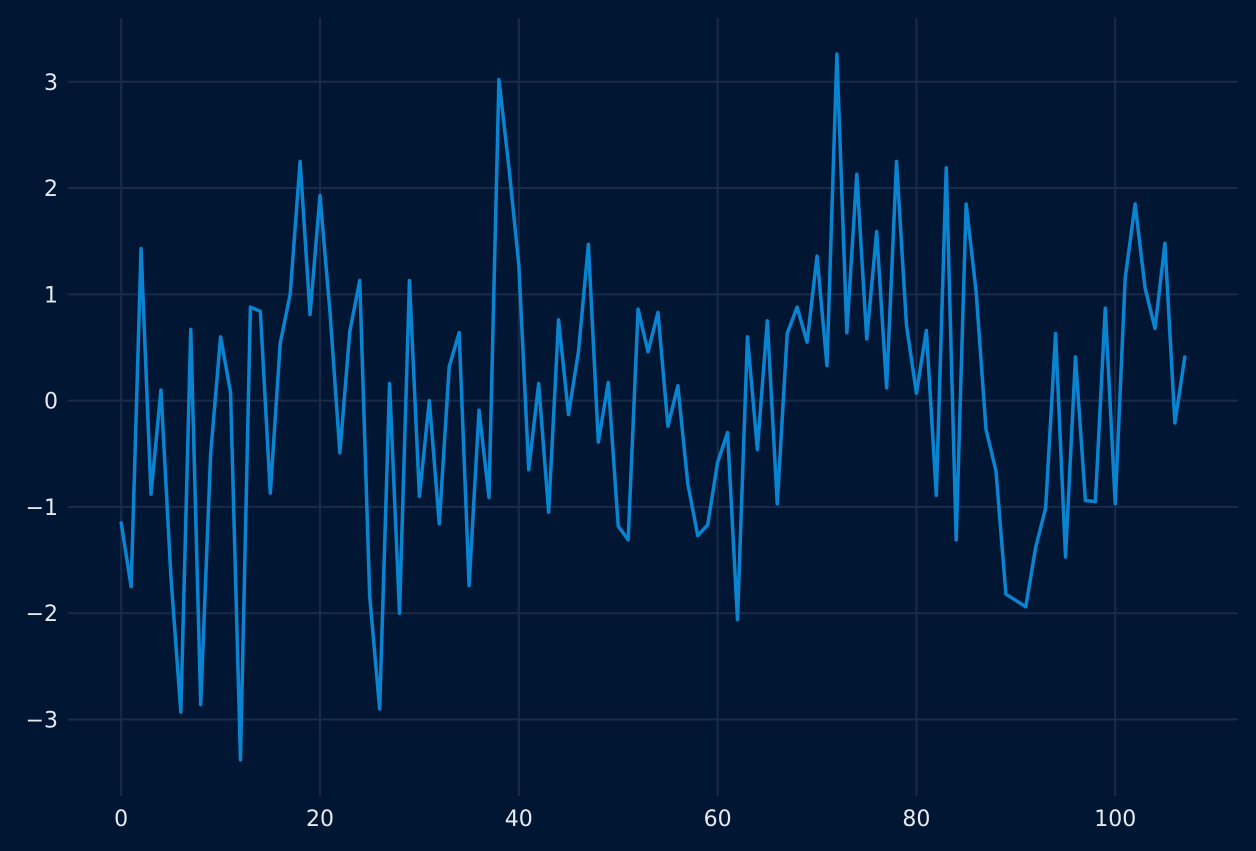  What do you see at coordinates (625, 819) in the screenshot?
I see `x-axis-tick-labels: 0 20 40 60 80 100` at bounding box center [625, 819].